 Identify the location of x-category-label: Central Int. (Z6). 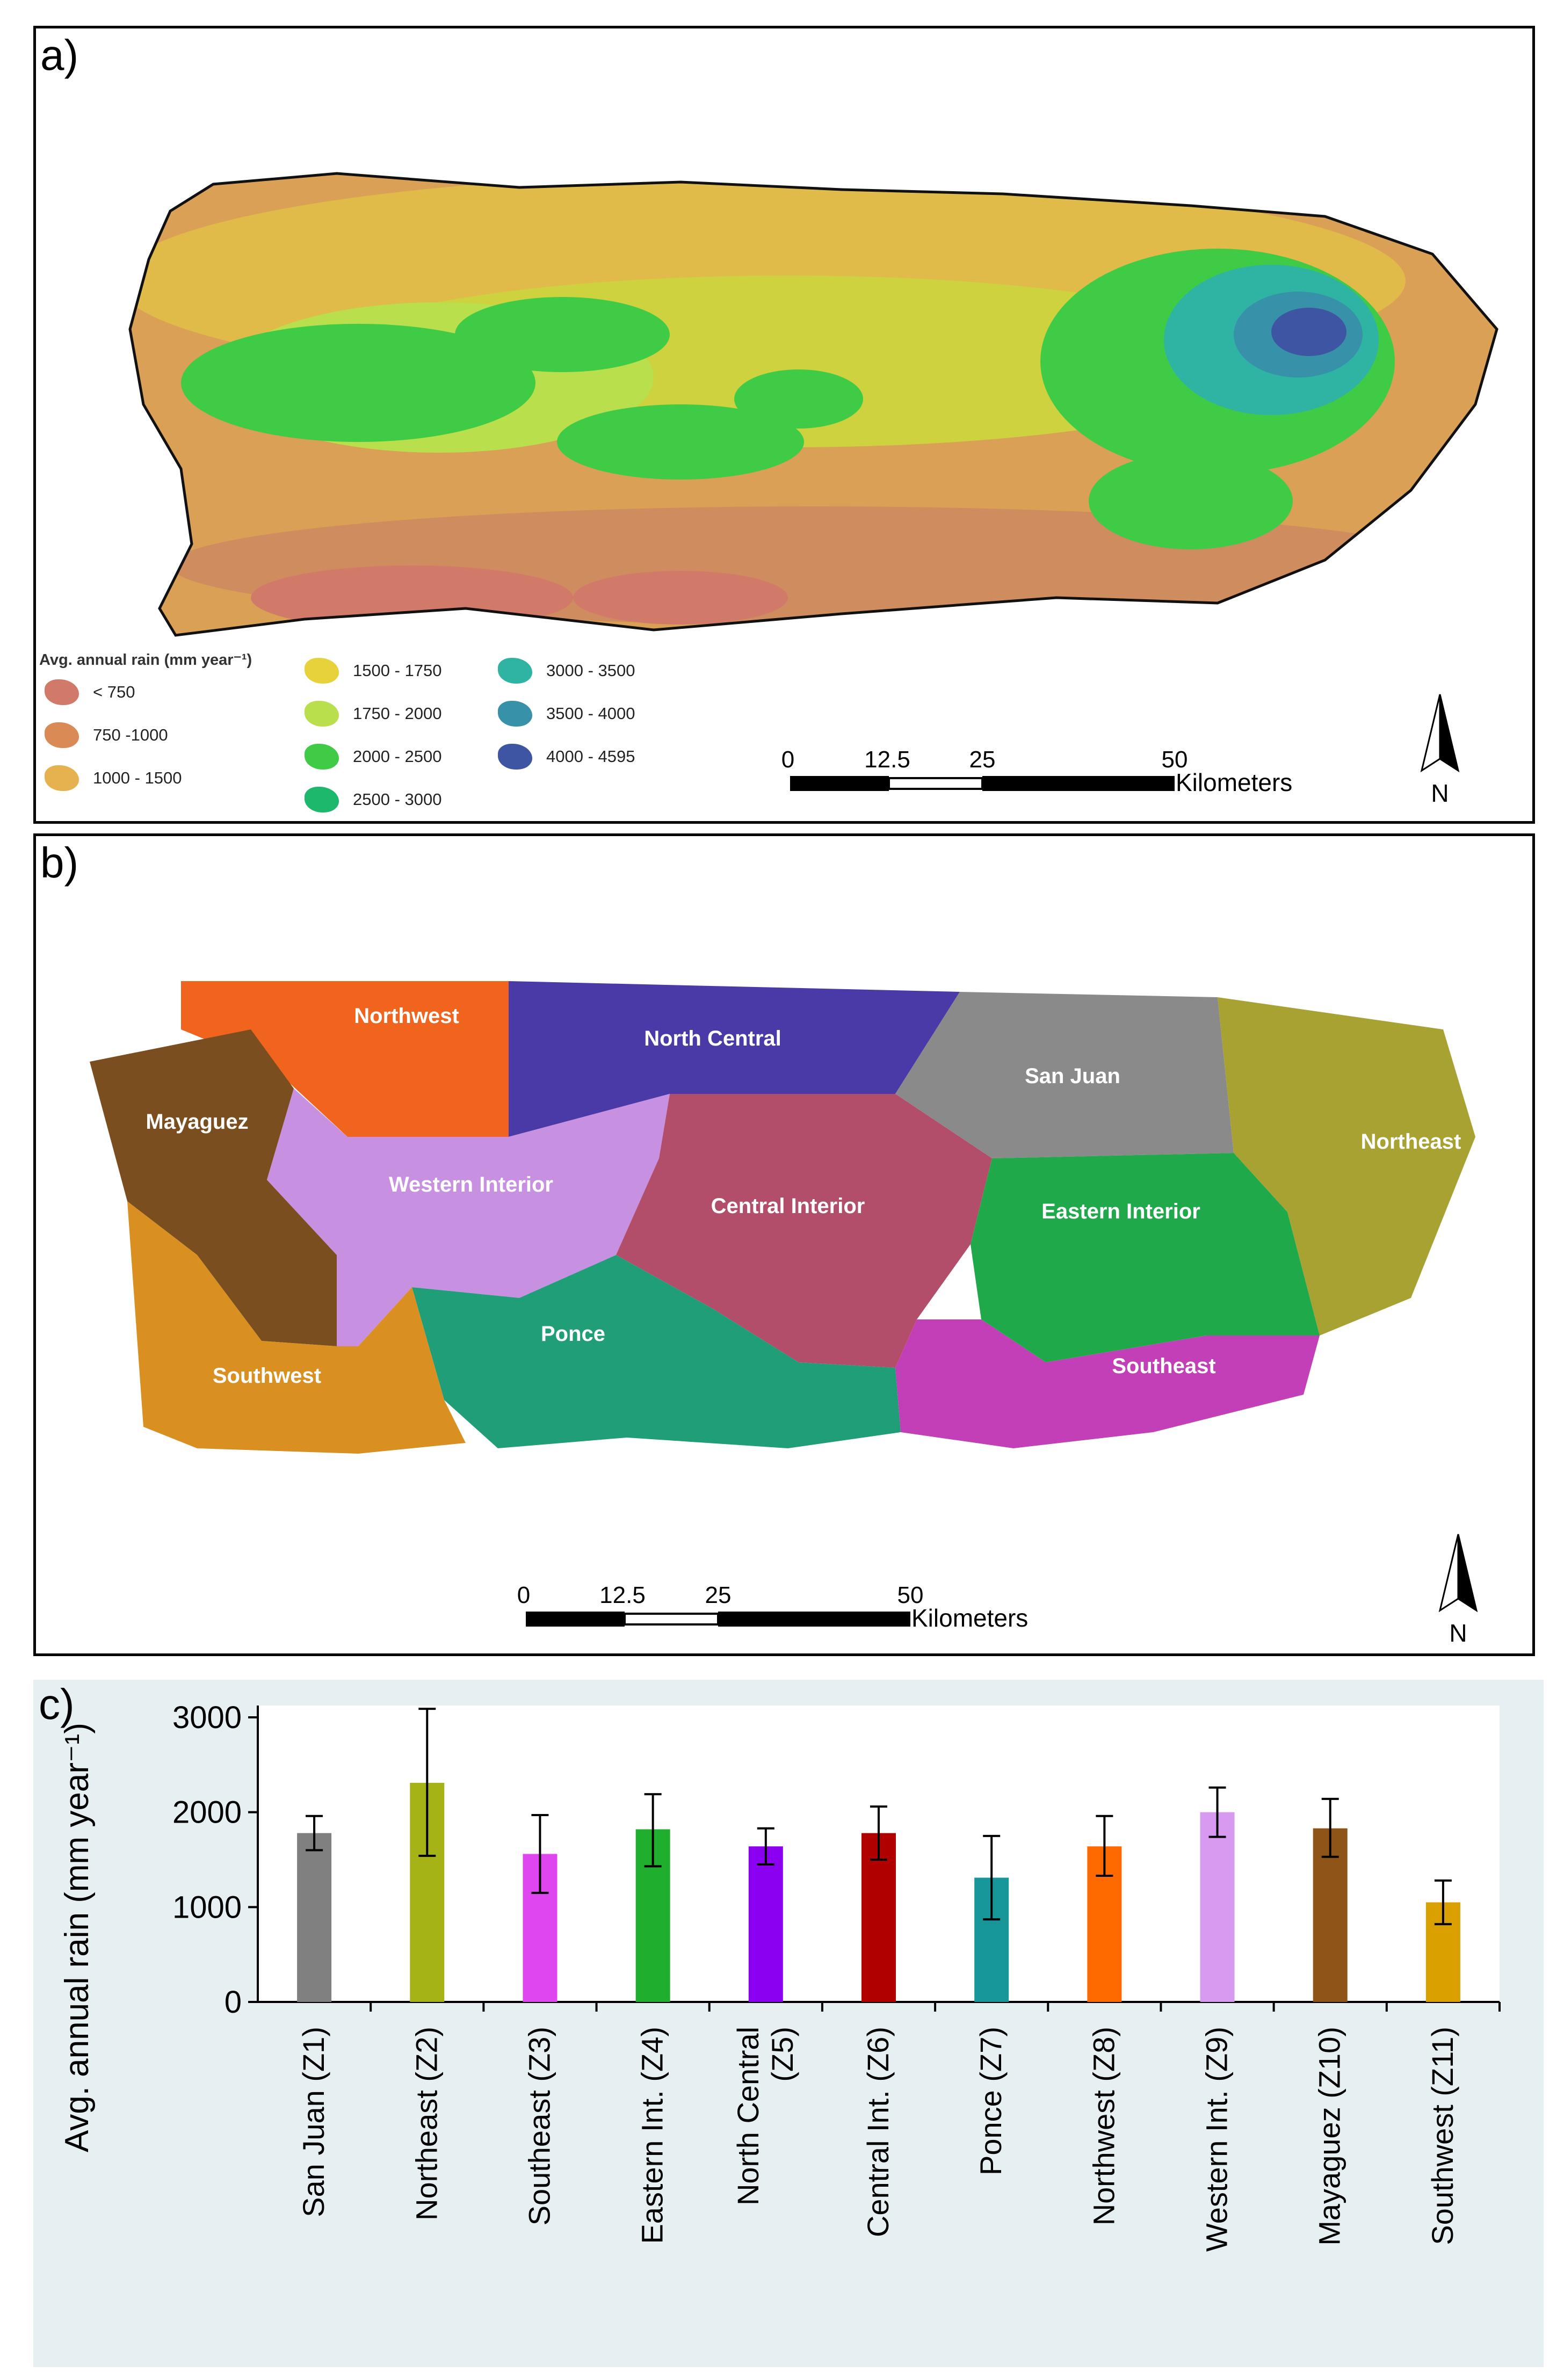
(878, 2132).